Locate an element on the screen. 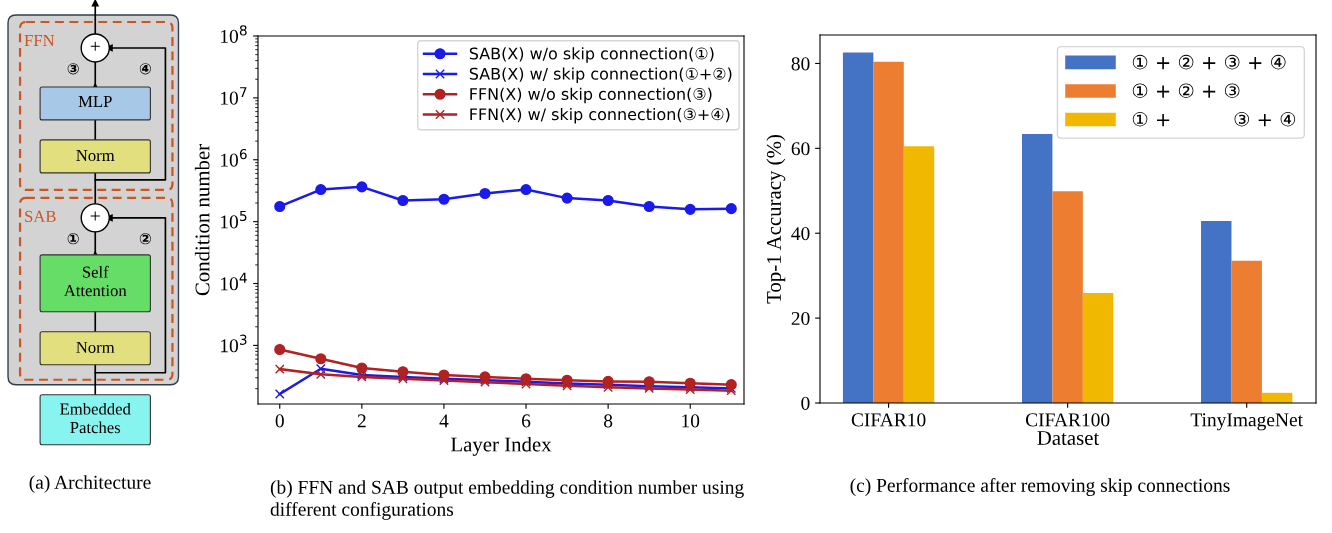  text: SAB is located at coordinates (40, 216).